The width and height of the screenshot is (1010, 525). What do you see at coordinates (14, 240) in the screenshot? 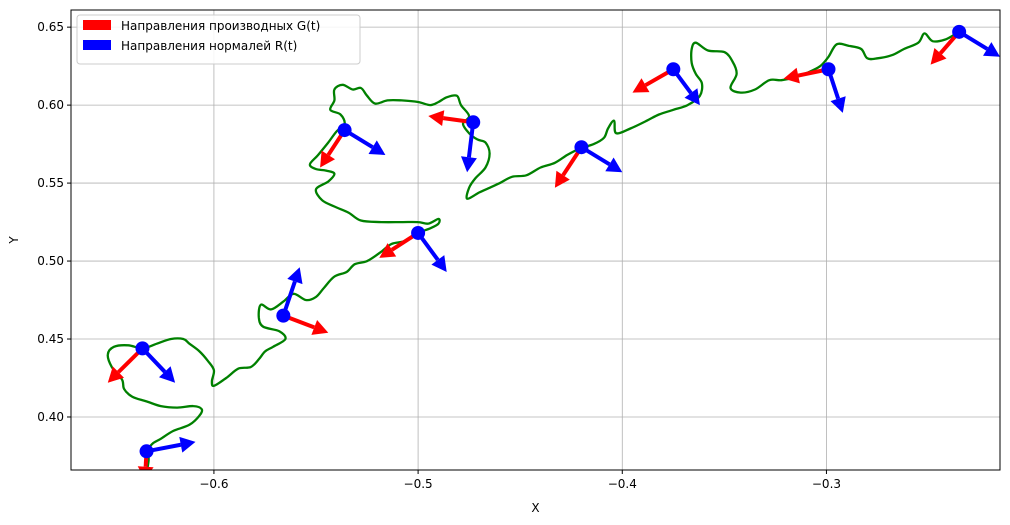
I see `y-axis-label: Y` at bounding box center [14, 240].